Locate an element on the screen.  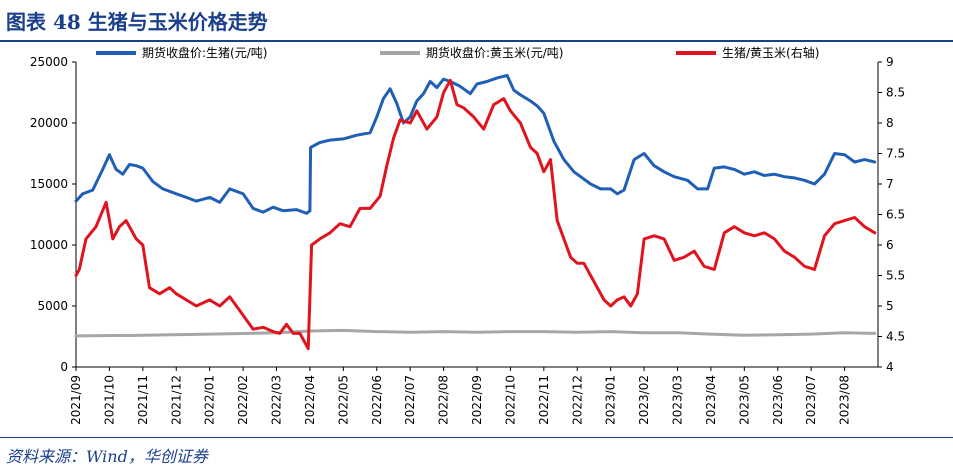
x-tick-label: 2022/12 is located at coordinates (577, 400).